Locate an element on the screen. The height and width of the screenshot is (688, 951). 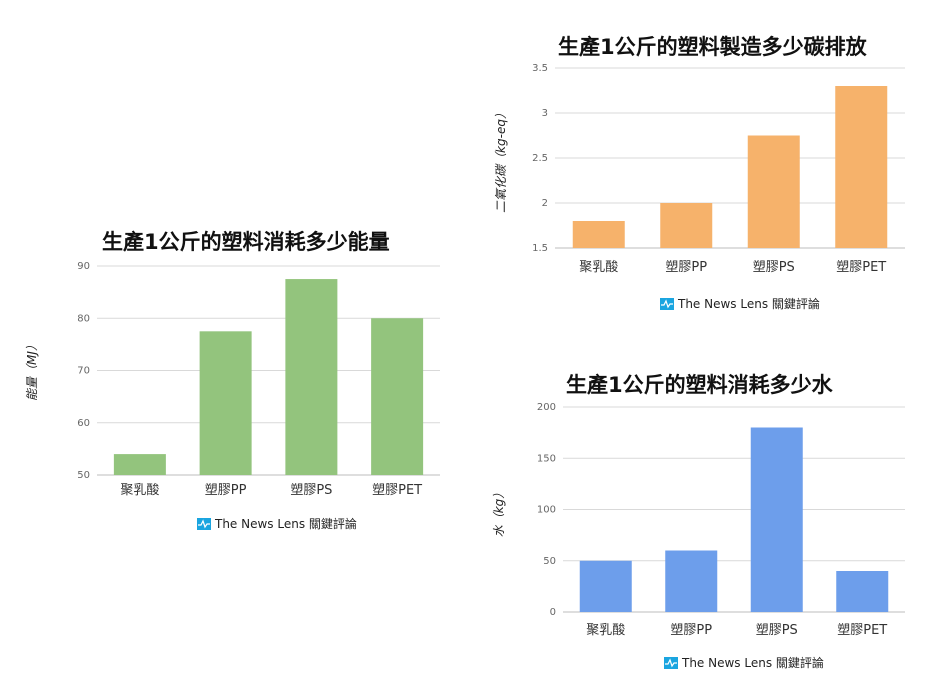
y-axis-label: 二氧化碳（kg-eq） is located at coordinates (501, 160).